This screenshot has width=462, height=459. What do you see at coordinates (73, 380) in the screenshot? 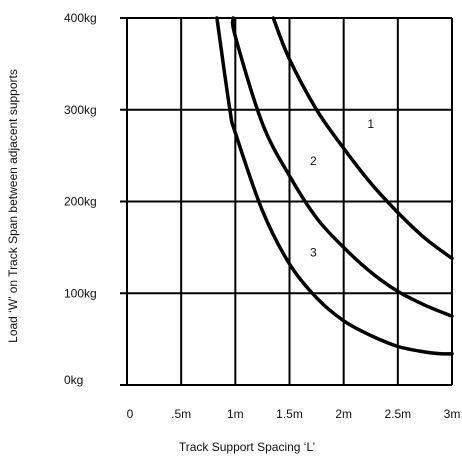
I see `y-tick-label: 0kg` at bounding box center [73, 380].